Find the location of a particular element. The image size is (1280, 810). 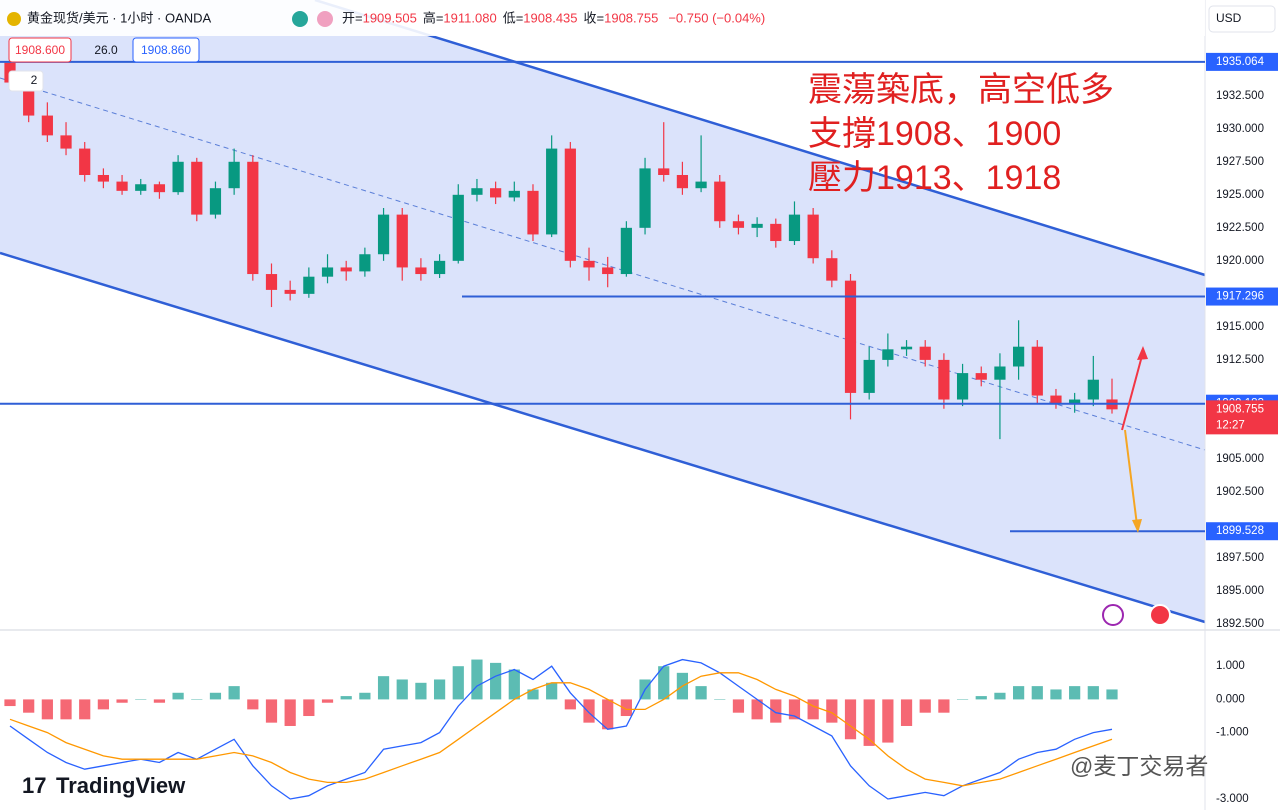

annotation: 震蕩築底，高空低多 is located at coordinates (961, 90).